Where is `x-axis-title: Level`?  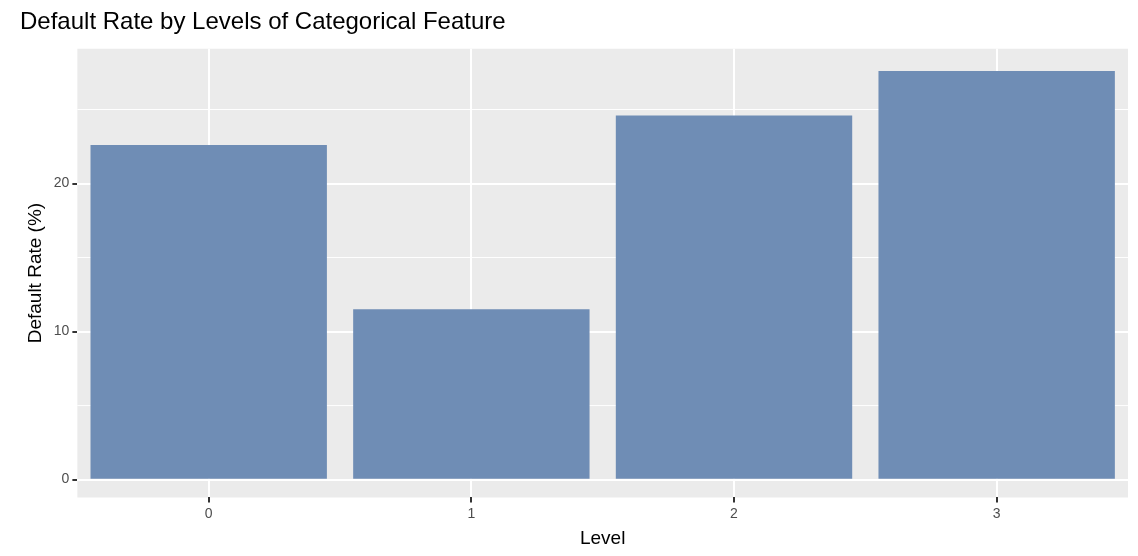
x-axis-title: Level is located at coordinates (602, 537).